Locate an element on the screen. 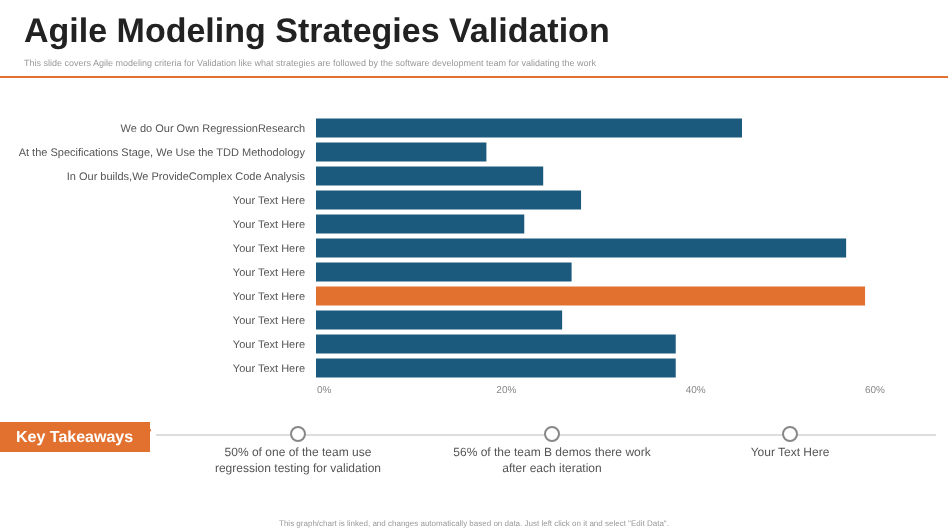  text: Key Takeaways is located at coordinates (75, 437).